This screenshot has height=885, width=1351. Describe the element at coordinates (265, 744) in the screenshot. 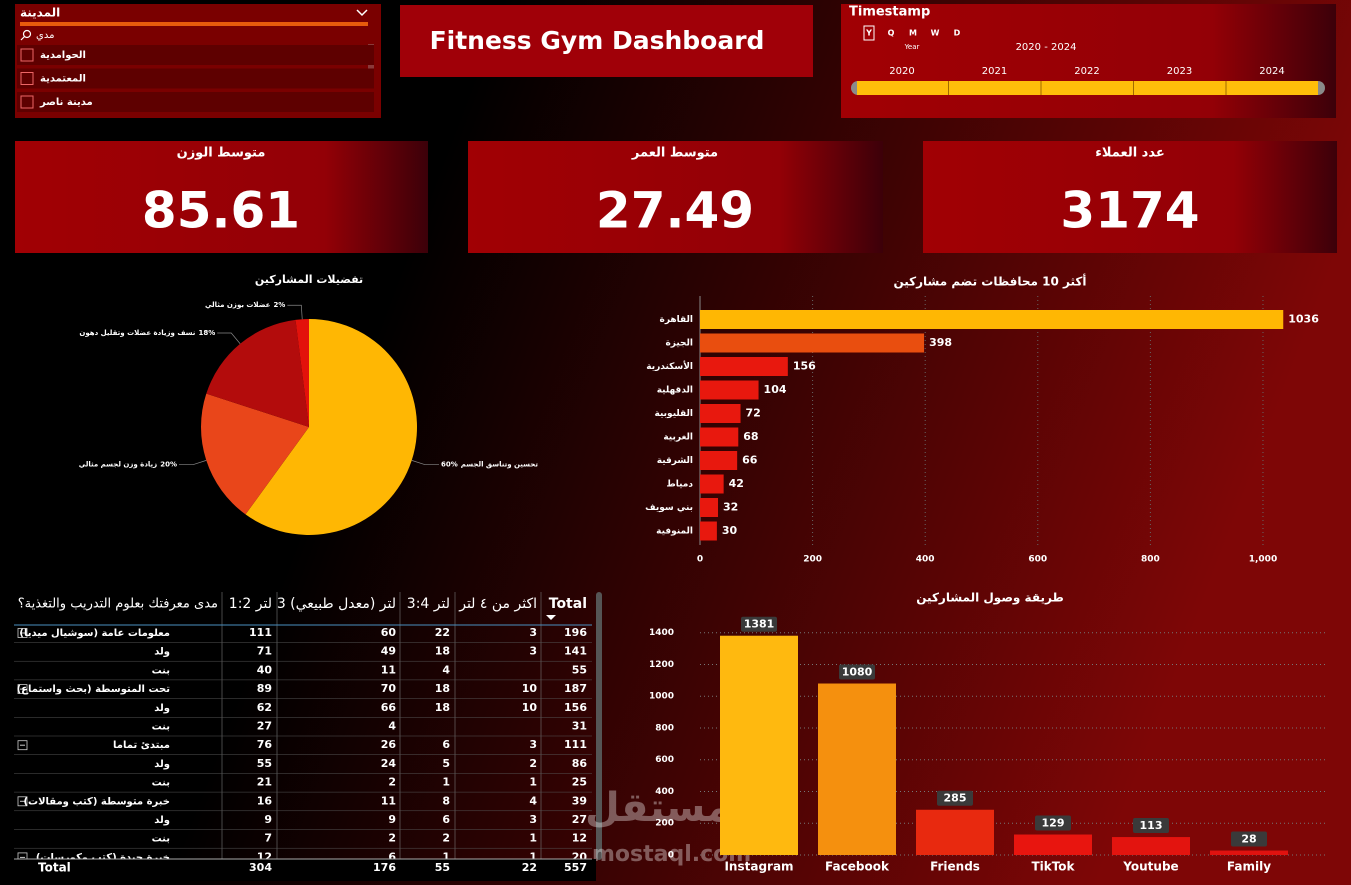

I see `cell: 76` at that location.